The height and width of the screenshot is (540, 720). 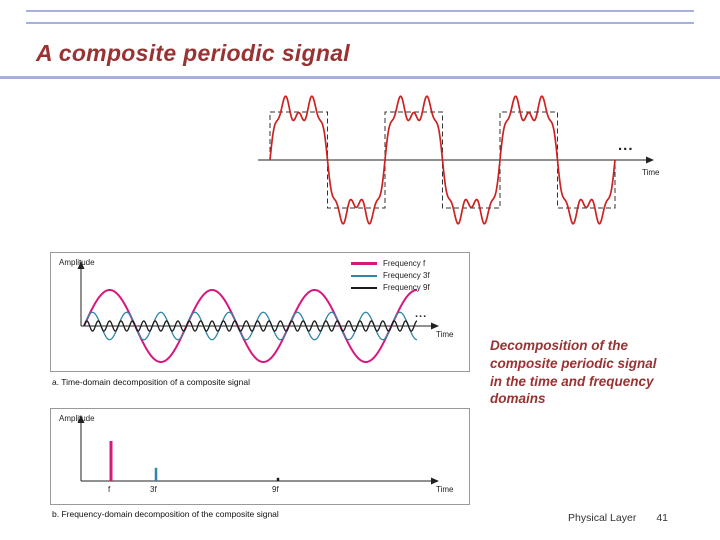 I want to click on composite-signal-plot, so click(x=456, y=160).